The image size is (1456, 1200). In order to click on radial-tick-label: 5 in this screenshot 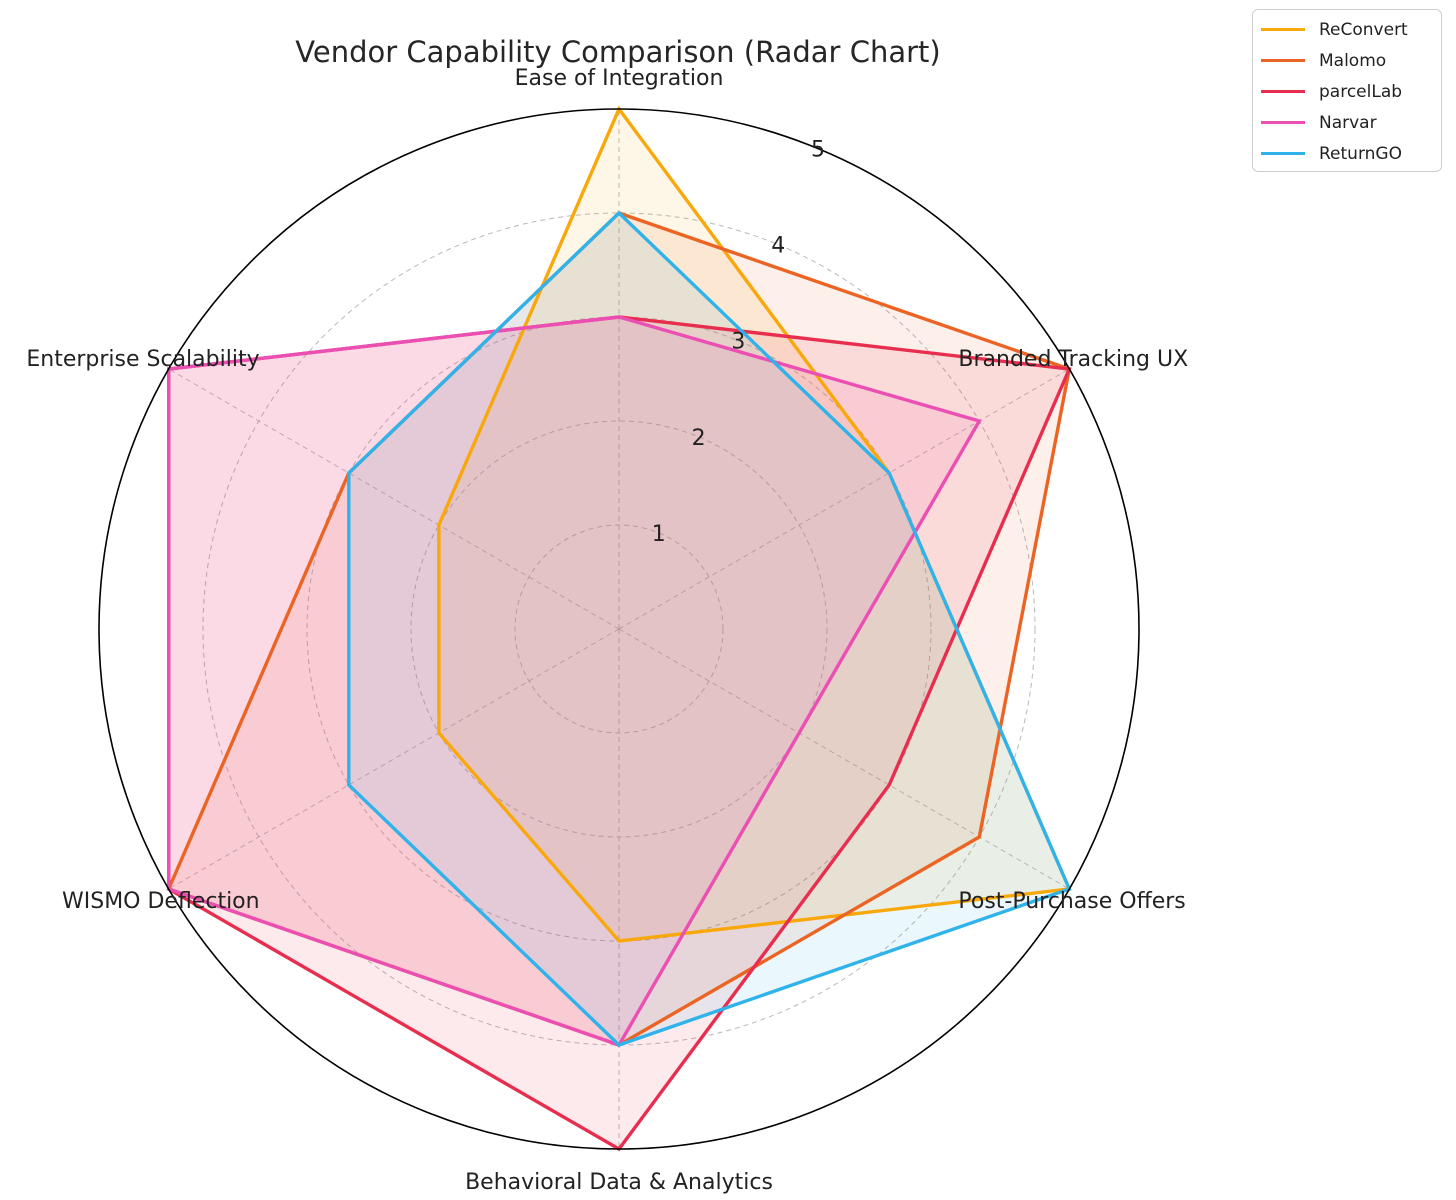, I will do `click(818, 150)`.